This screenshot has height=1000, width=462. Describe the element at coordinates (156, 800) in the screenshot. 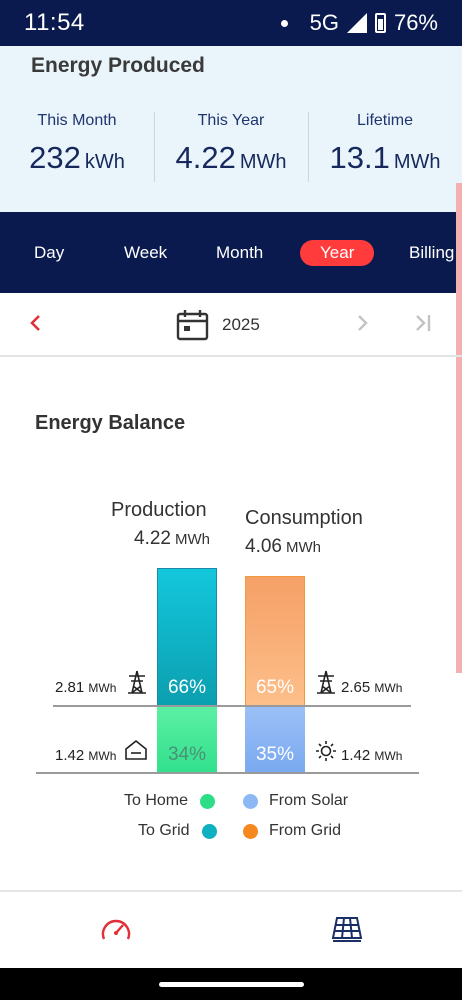

I see `legend-label: To Home` at that location.